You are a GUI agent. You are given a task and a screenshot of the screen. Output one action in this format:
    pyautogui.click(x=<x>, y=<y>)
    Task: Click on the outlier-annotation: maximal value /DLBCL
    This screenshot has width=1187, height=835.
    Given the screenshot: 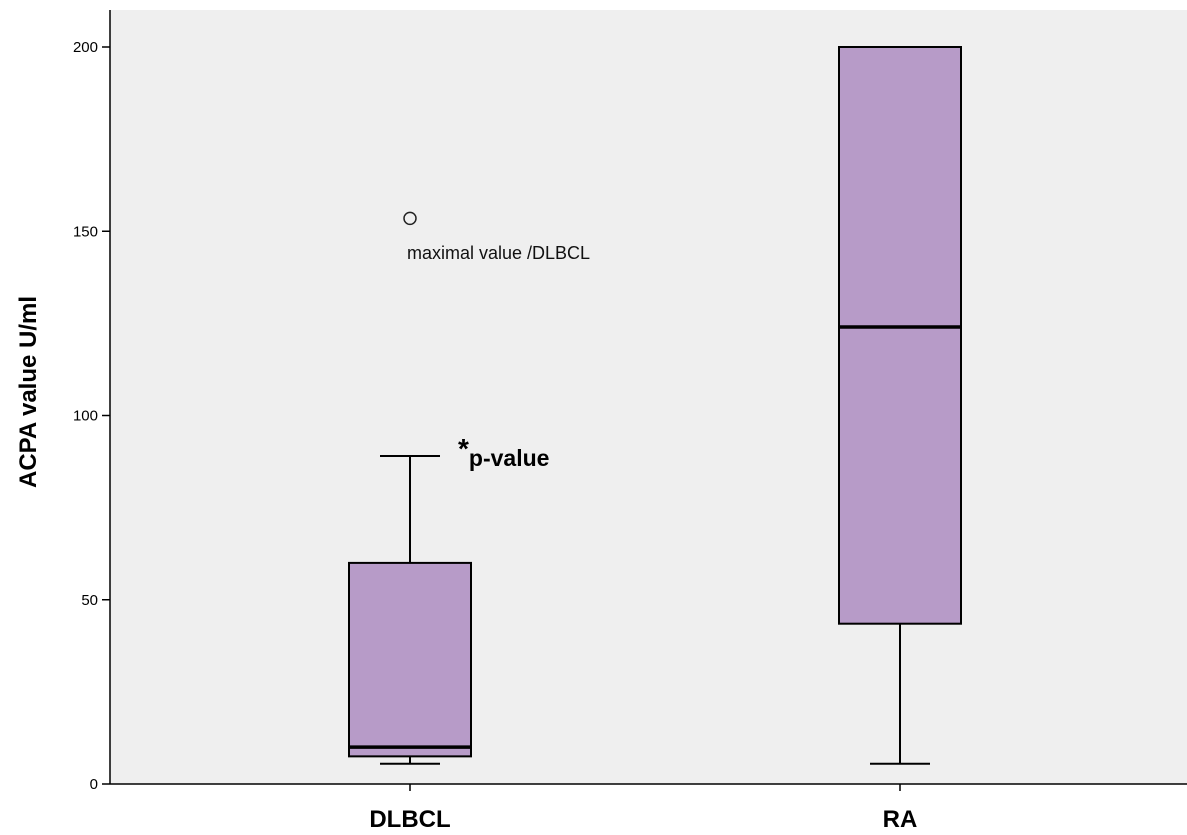 What is the action you would take?
    pyautogui.click(x=498, y=253)
    